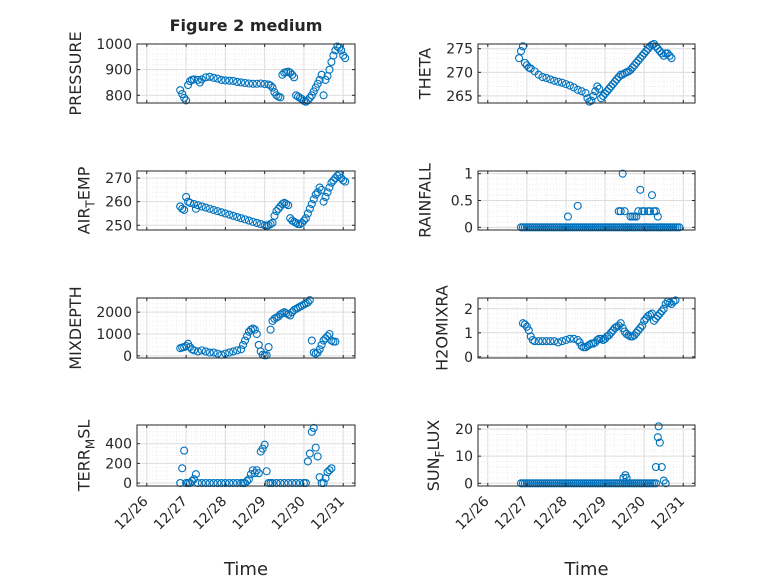 This screenshot has width=778, height=583. I want to click on y-axis-label-main: TERR, so click(84, 470).